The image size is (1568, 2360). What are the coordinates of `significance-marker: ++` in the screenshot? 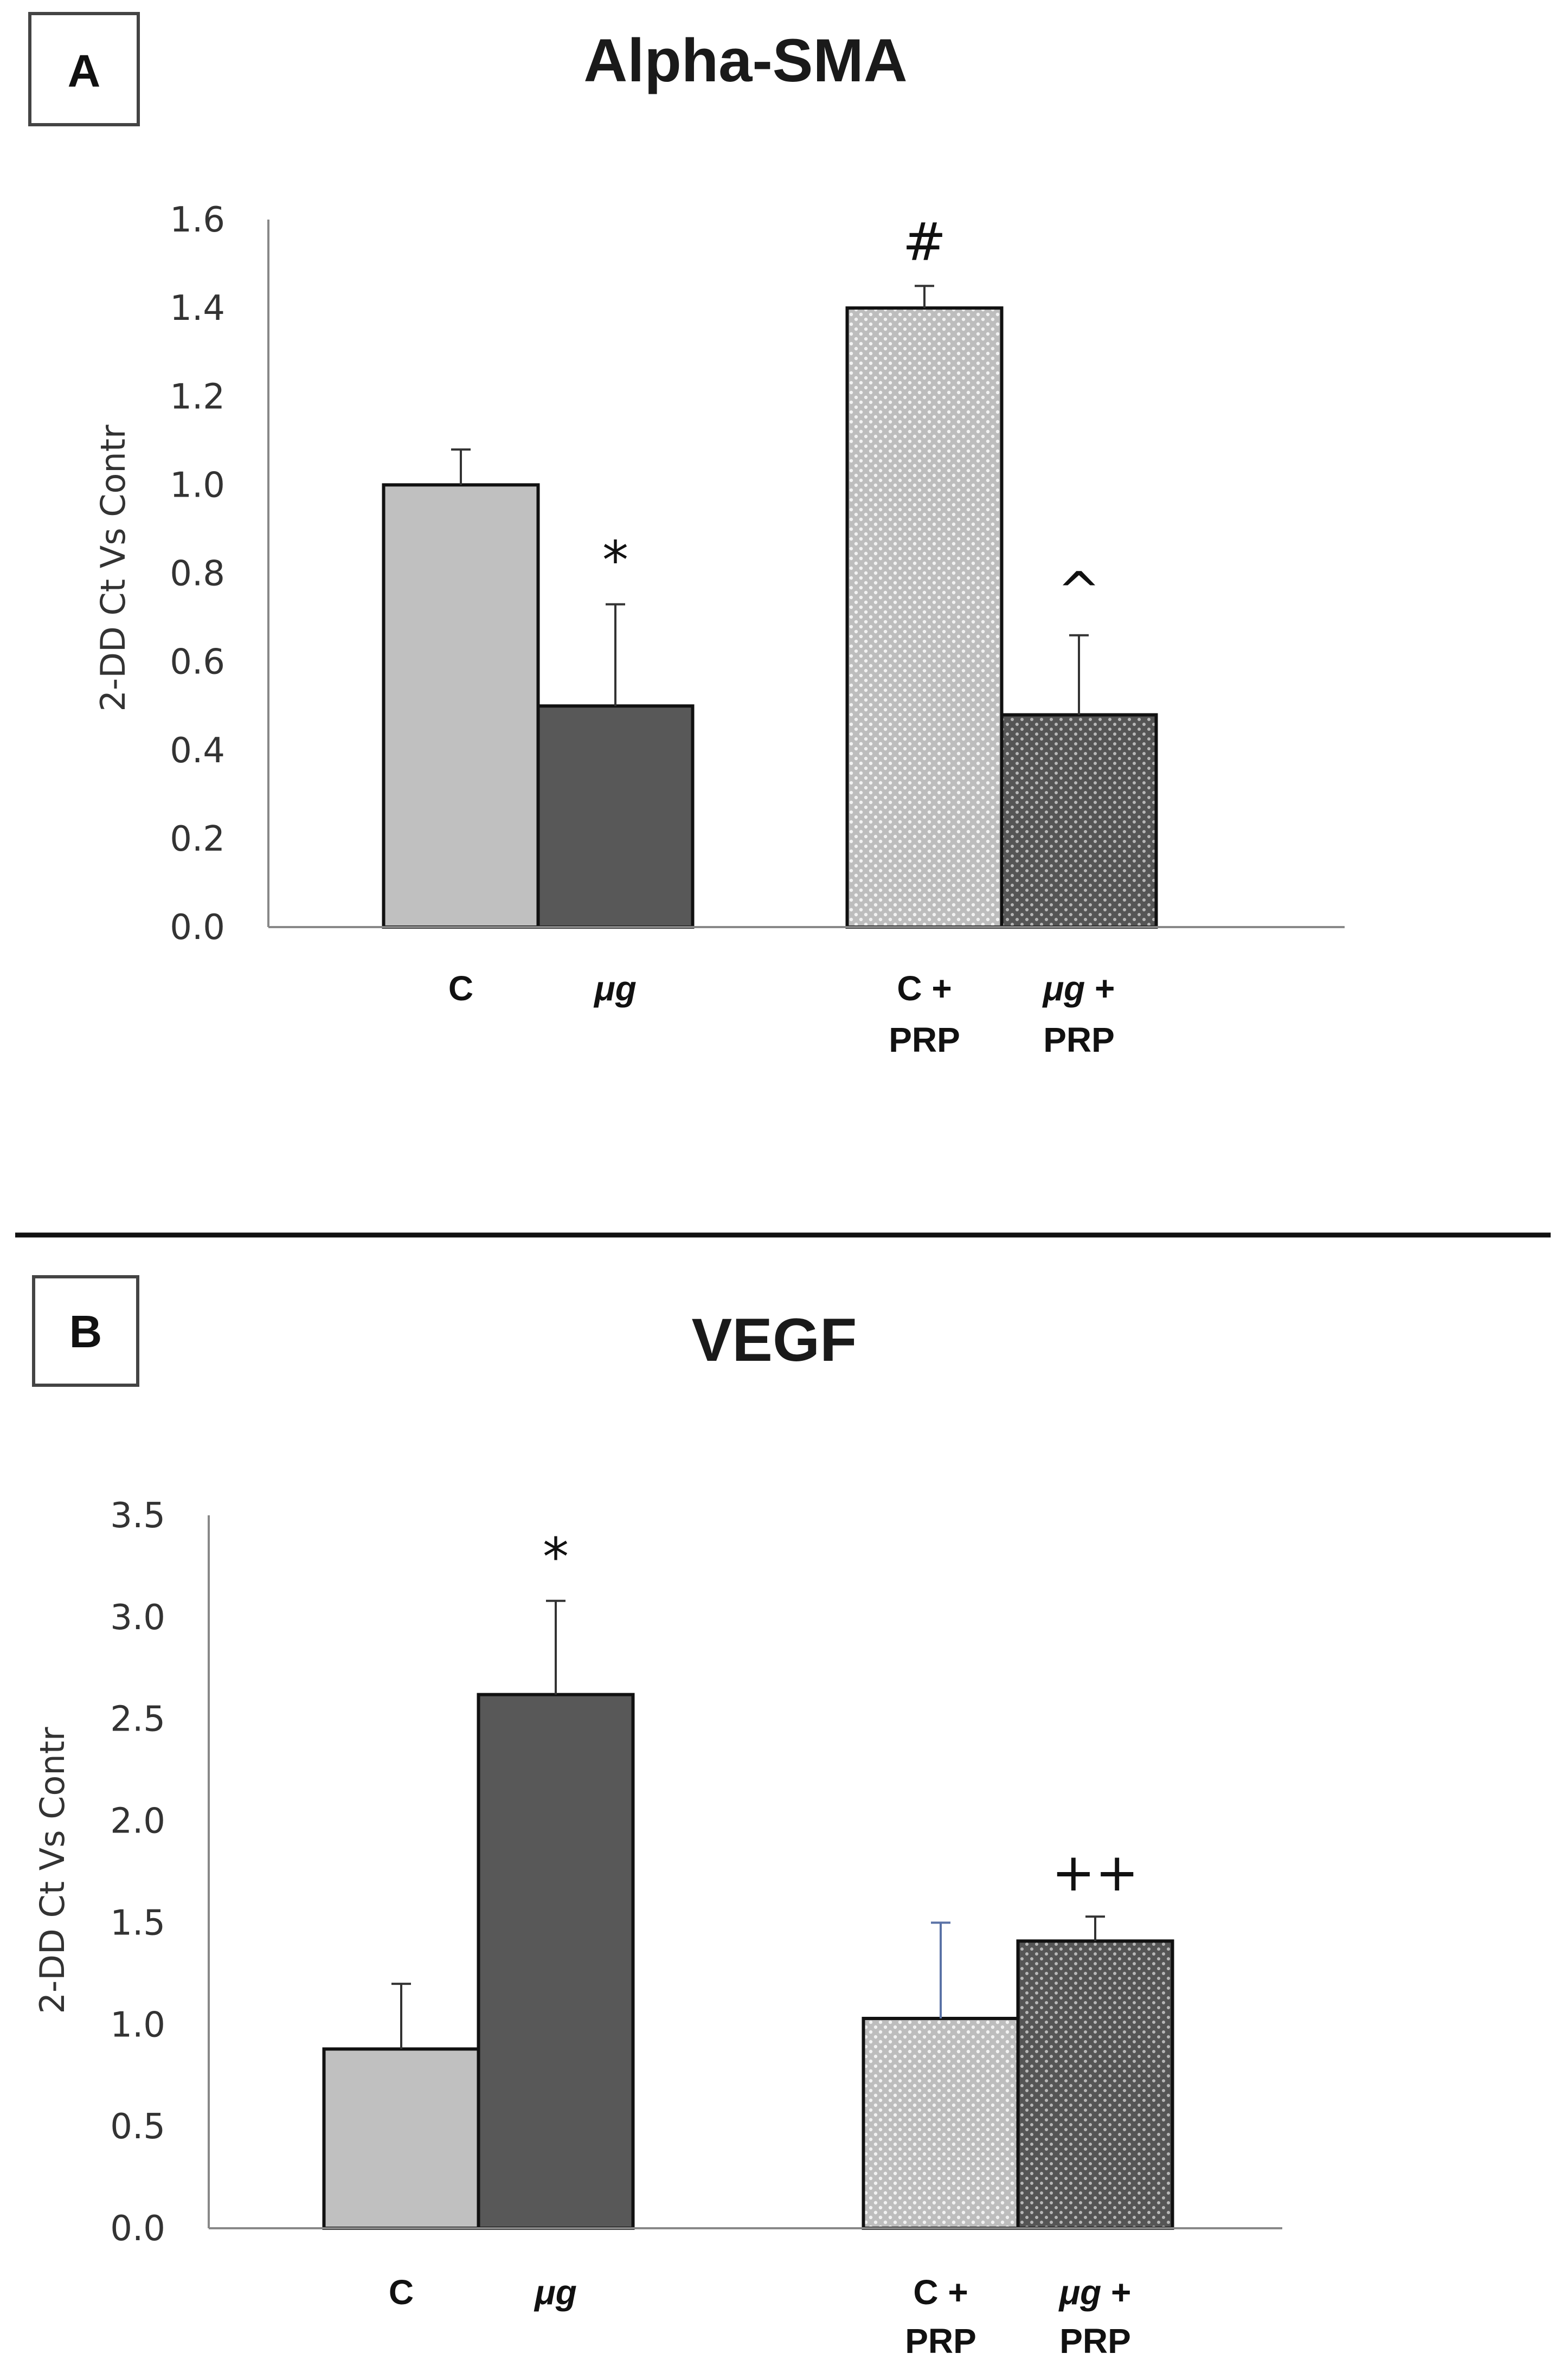 It's located at (1095, 1872).